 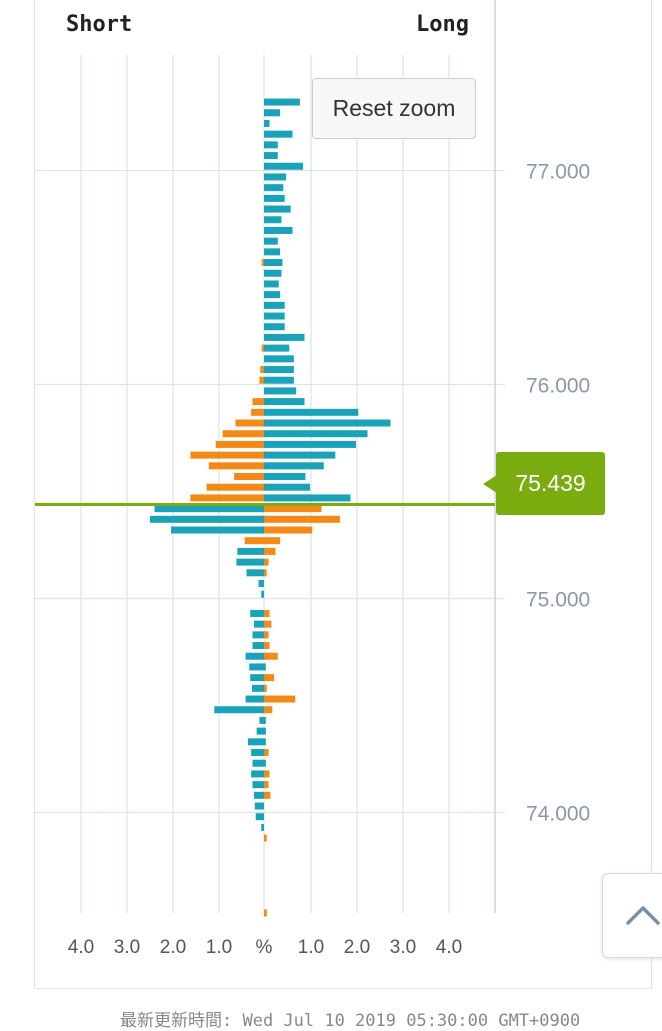 What do you see at coordinates (643, 915) in the screenshot?
I see `chevron-up-icon` at bounding box center [643, 915].